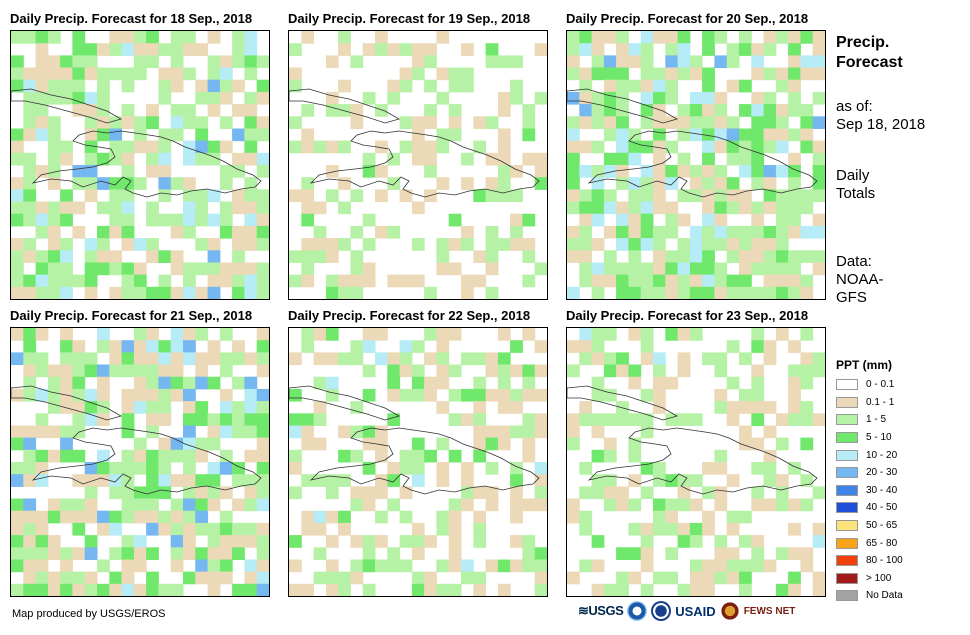 Image resolution: width=970 pixels, height=635 pixels. I want to click on legend-title: PPT (mm), so click(864, 365).